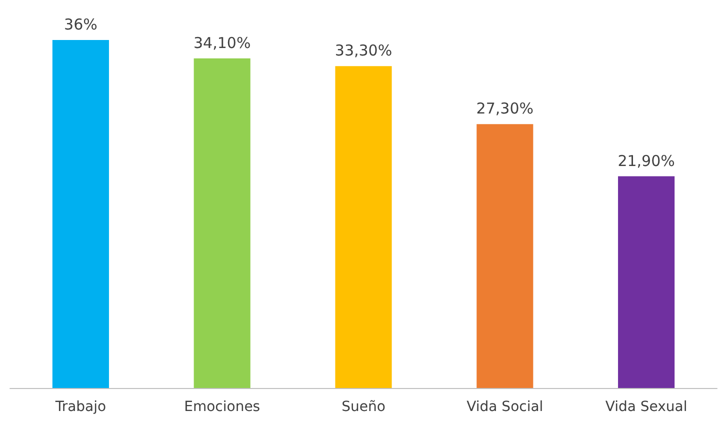 This screenshot has height=423, width=719. Describe the element at coordinates (363, 51) in the screenshot. I see `data-label: 33,30%` at that location.